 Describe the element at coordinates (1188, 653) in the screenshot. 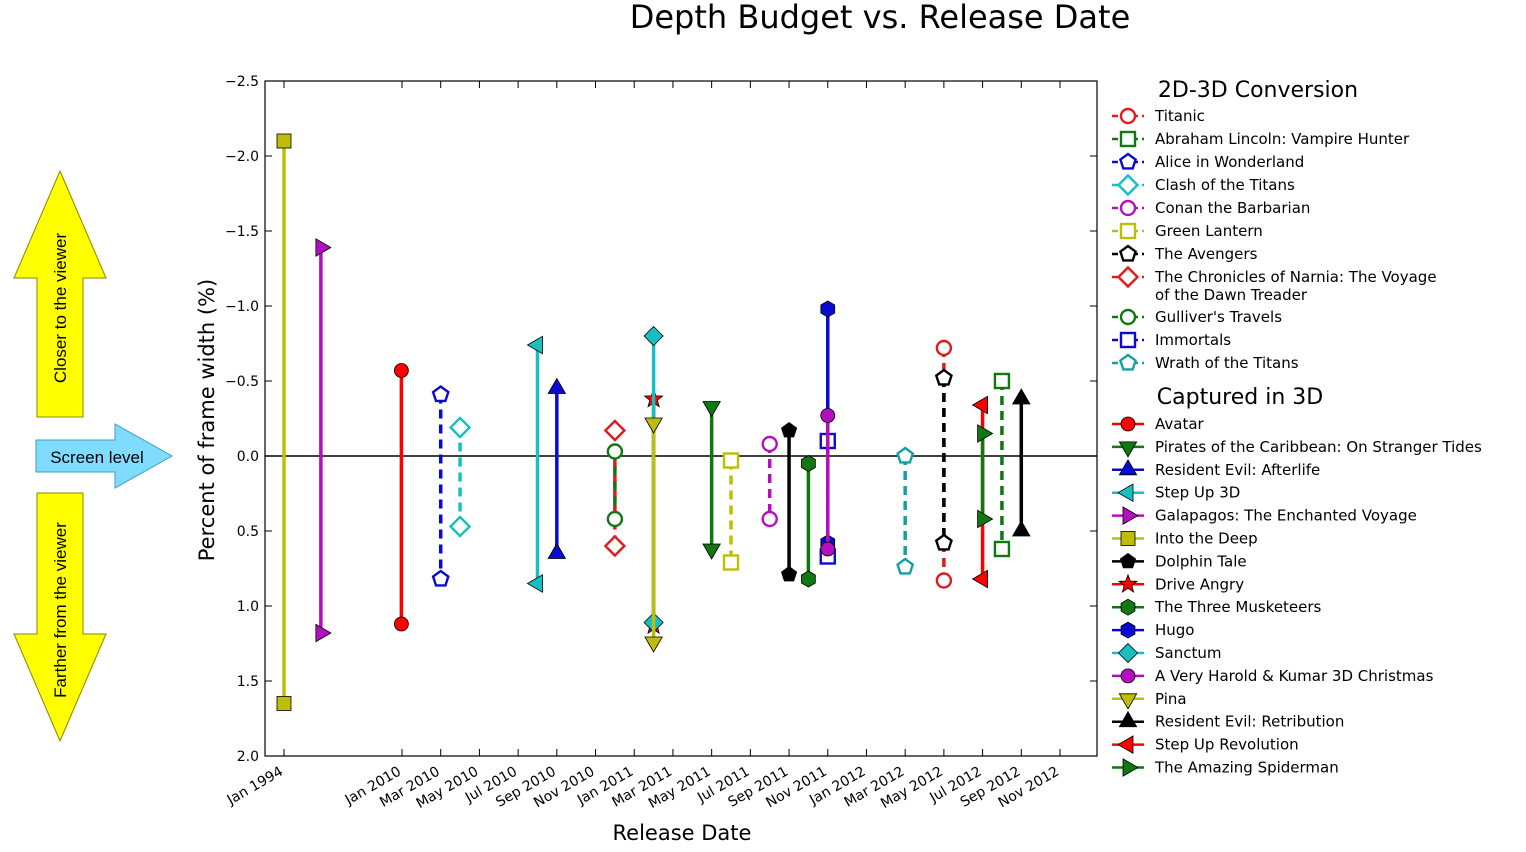

I see `legend-label: Sanctum` at that location.